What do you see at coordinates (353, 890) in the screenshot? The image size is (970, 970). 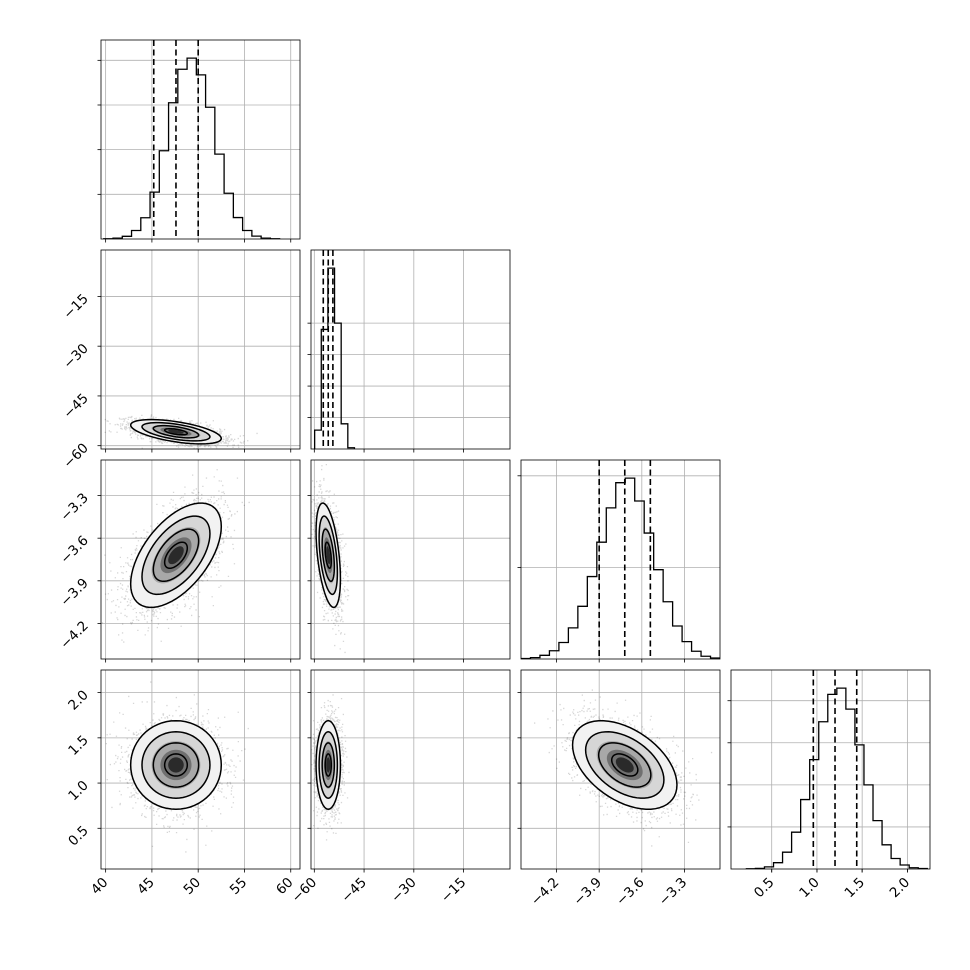 I see `x-tick-label: −45` at bounding box center [353, 890].